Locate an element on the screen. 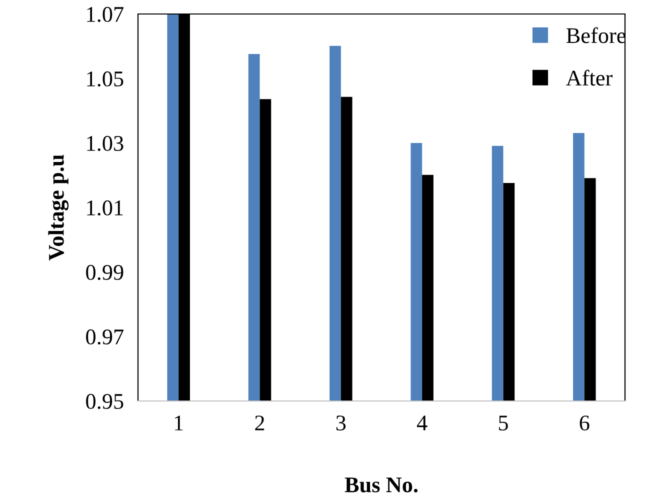  x-tick-label: 1 is located at coordinates (178, 423).